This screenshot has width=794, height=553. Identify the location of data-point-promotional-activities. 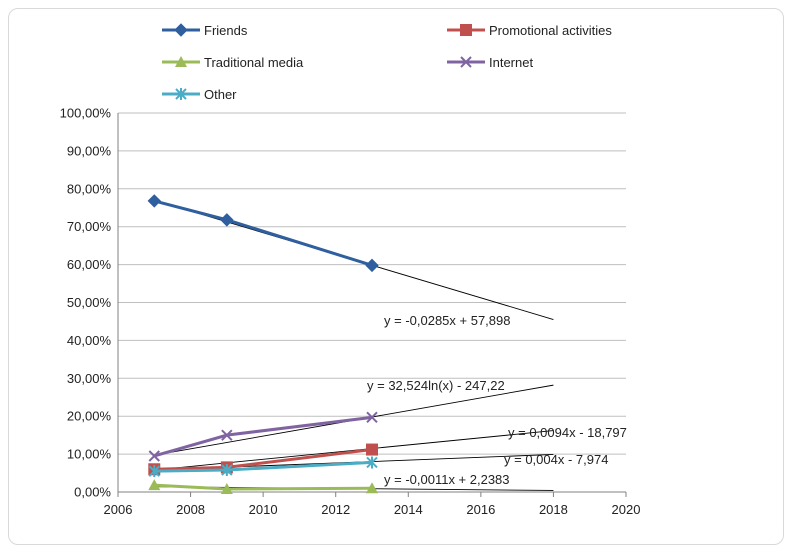
(372, 449).